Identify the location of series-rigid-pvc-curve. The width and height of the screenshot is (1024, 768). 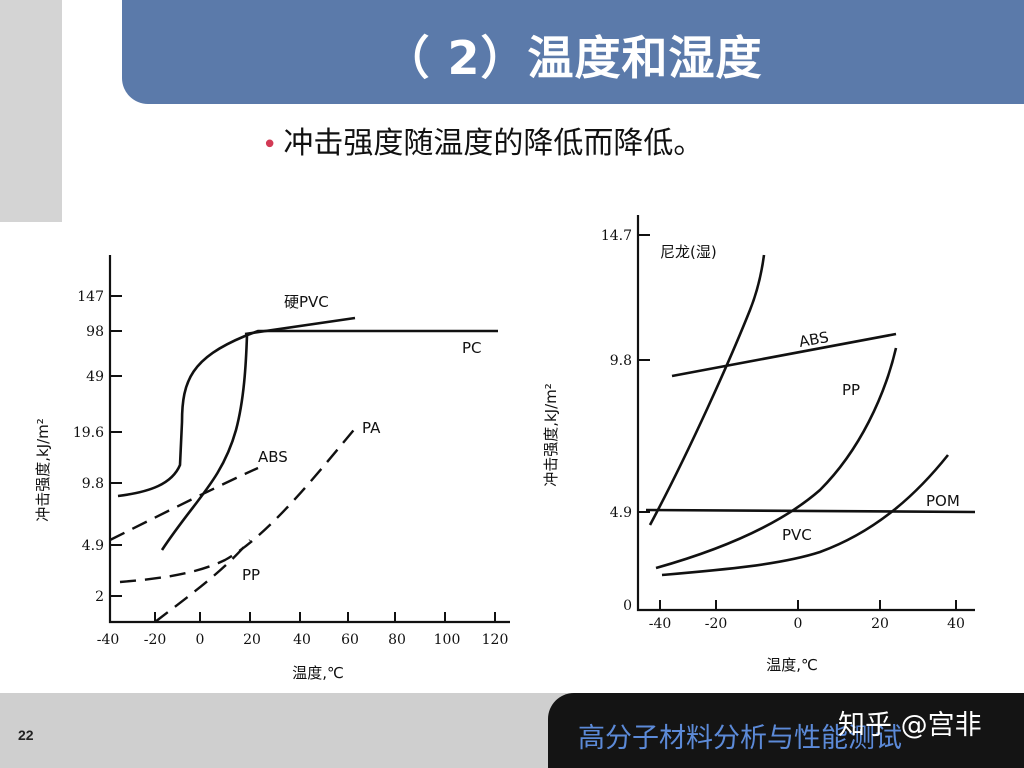
(204, 442).